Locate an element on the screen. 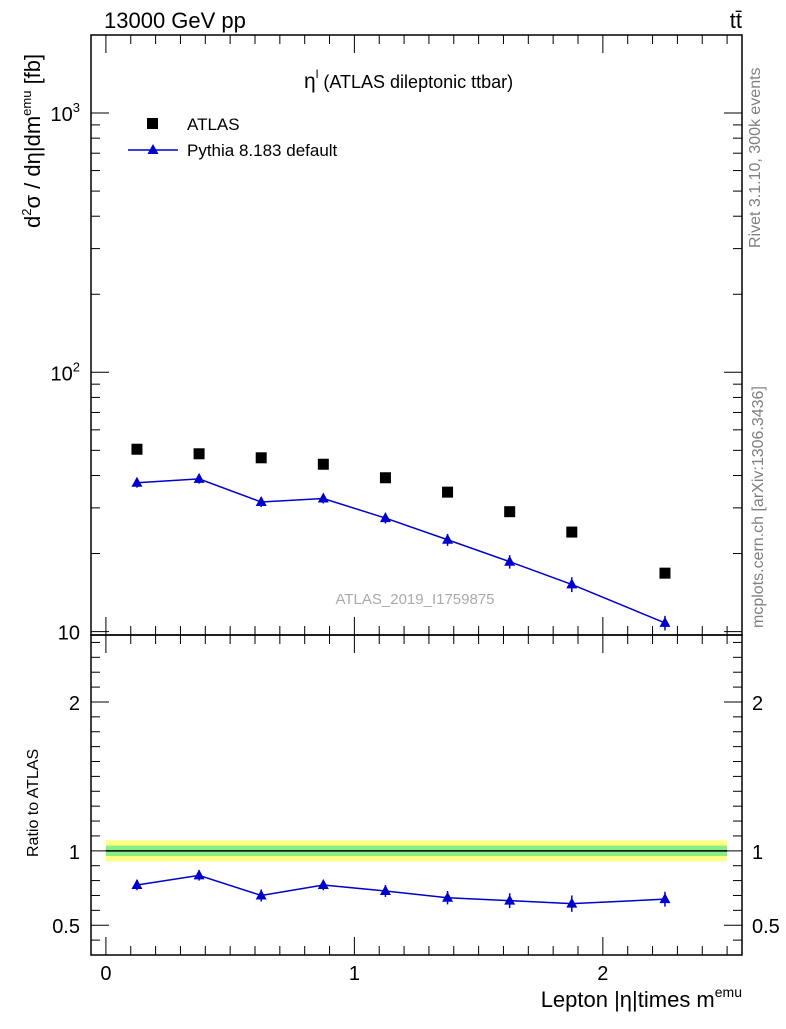 The height and width of the screenshot is (1029, 786). x-tick-label: 0 is located at coordinates (105, 974).